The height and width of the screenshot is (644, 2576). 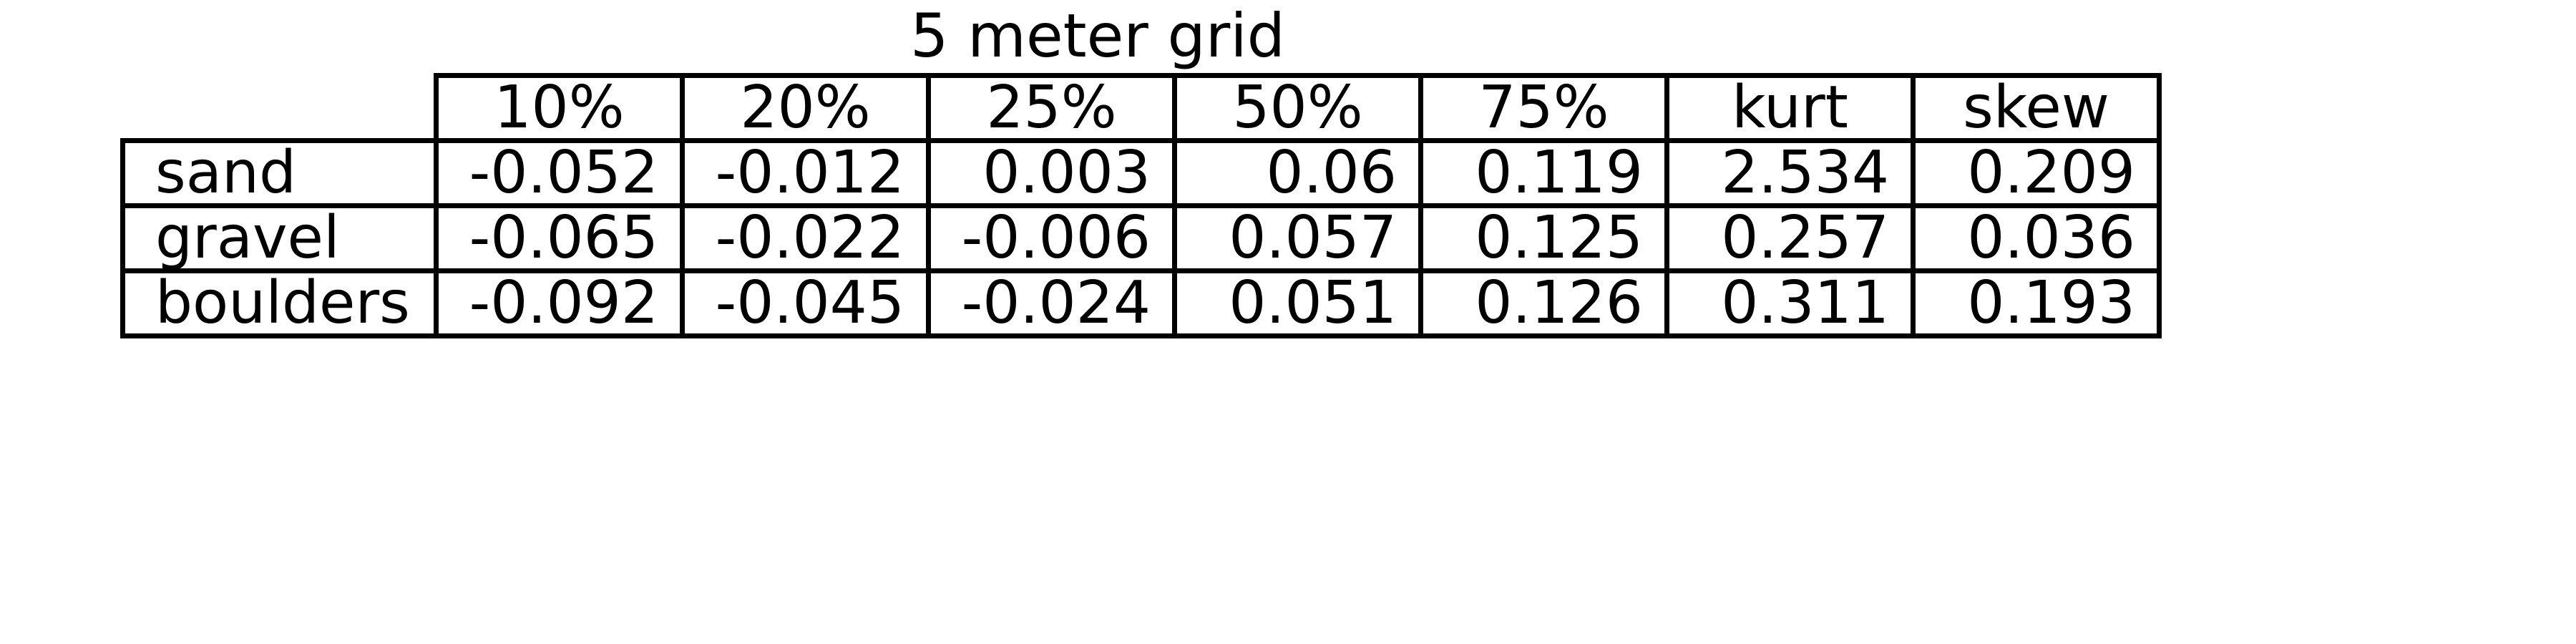 I want to click on table-cell: -0.012, so click(x=805, y=173).